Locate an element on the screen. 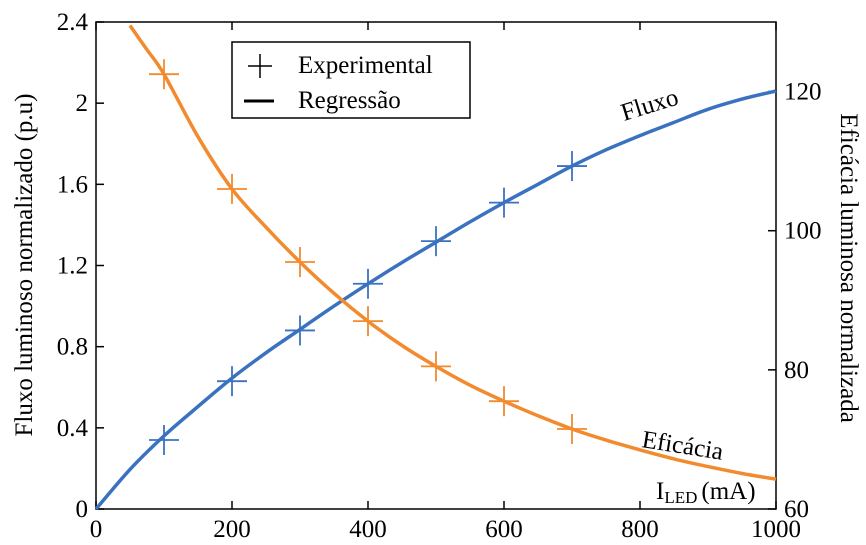 The height and width of the screenshot is (545, 866). legend-label-experimental: Experimental is located at coordinates (365, 65).